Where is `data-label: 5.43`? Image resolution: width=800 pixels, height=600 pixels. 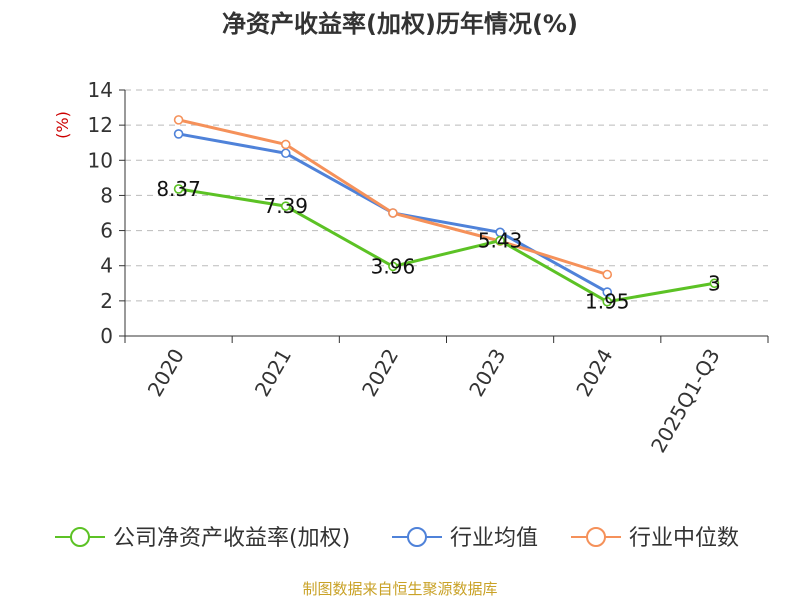
data-label: 5.43 is located at coordinates (500, 241).